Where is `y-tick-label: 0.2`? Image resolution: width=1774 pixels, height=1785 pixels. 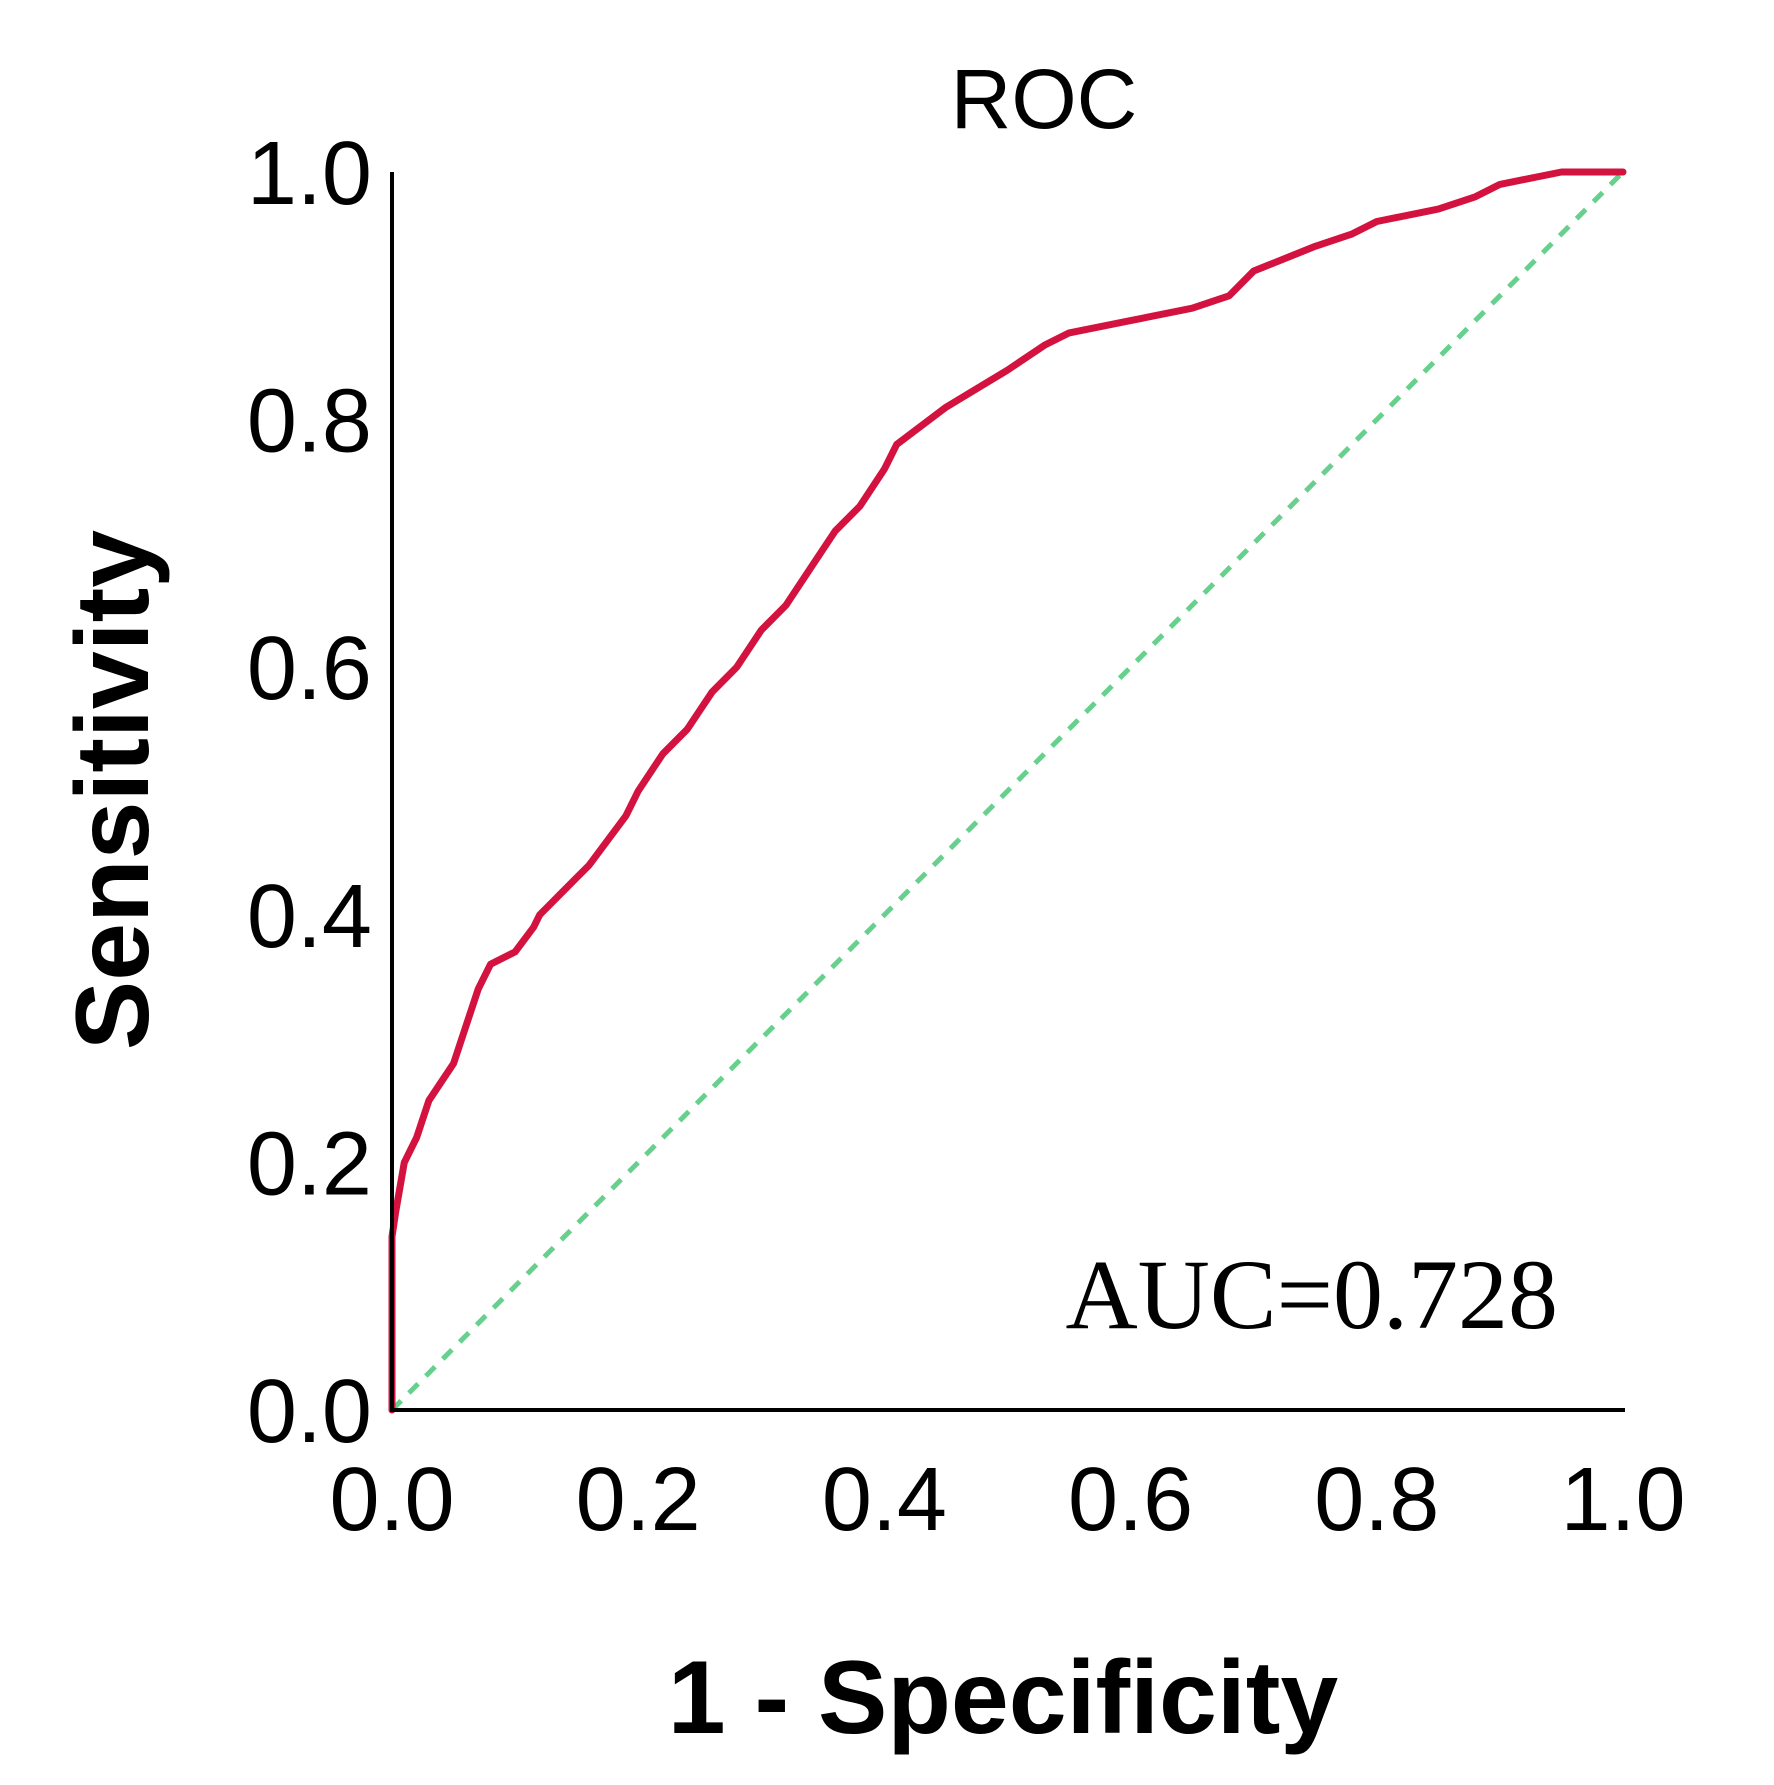
y-tick-label: 0.2 is located at coordinates (309, 1164).